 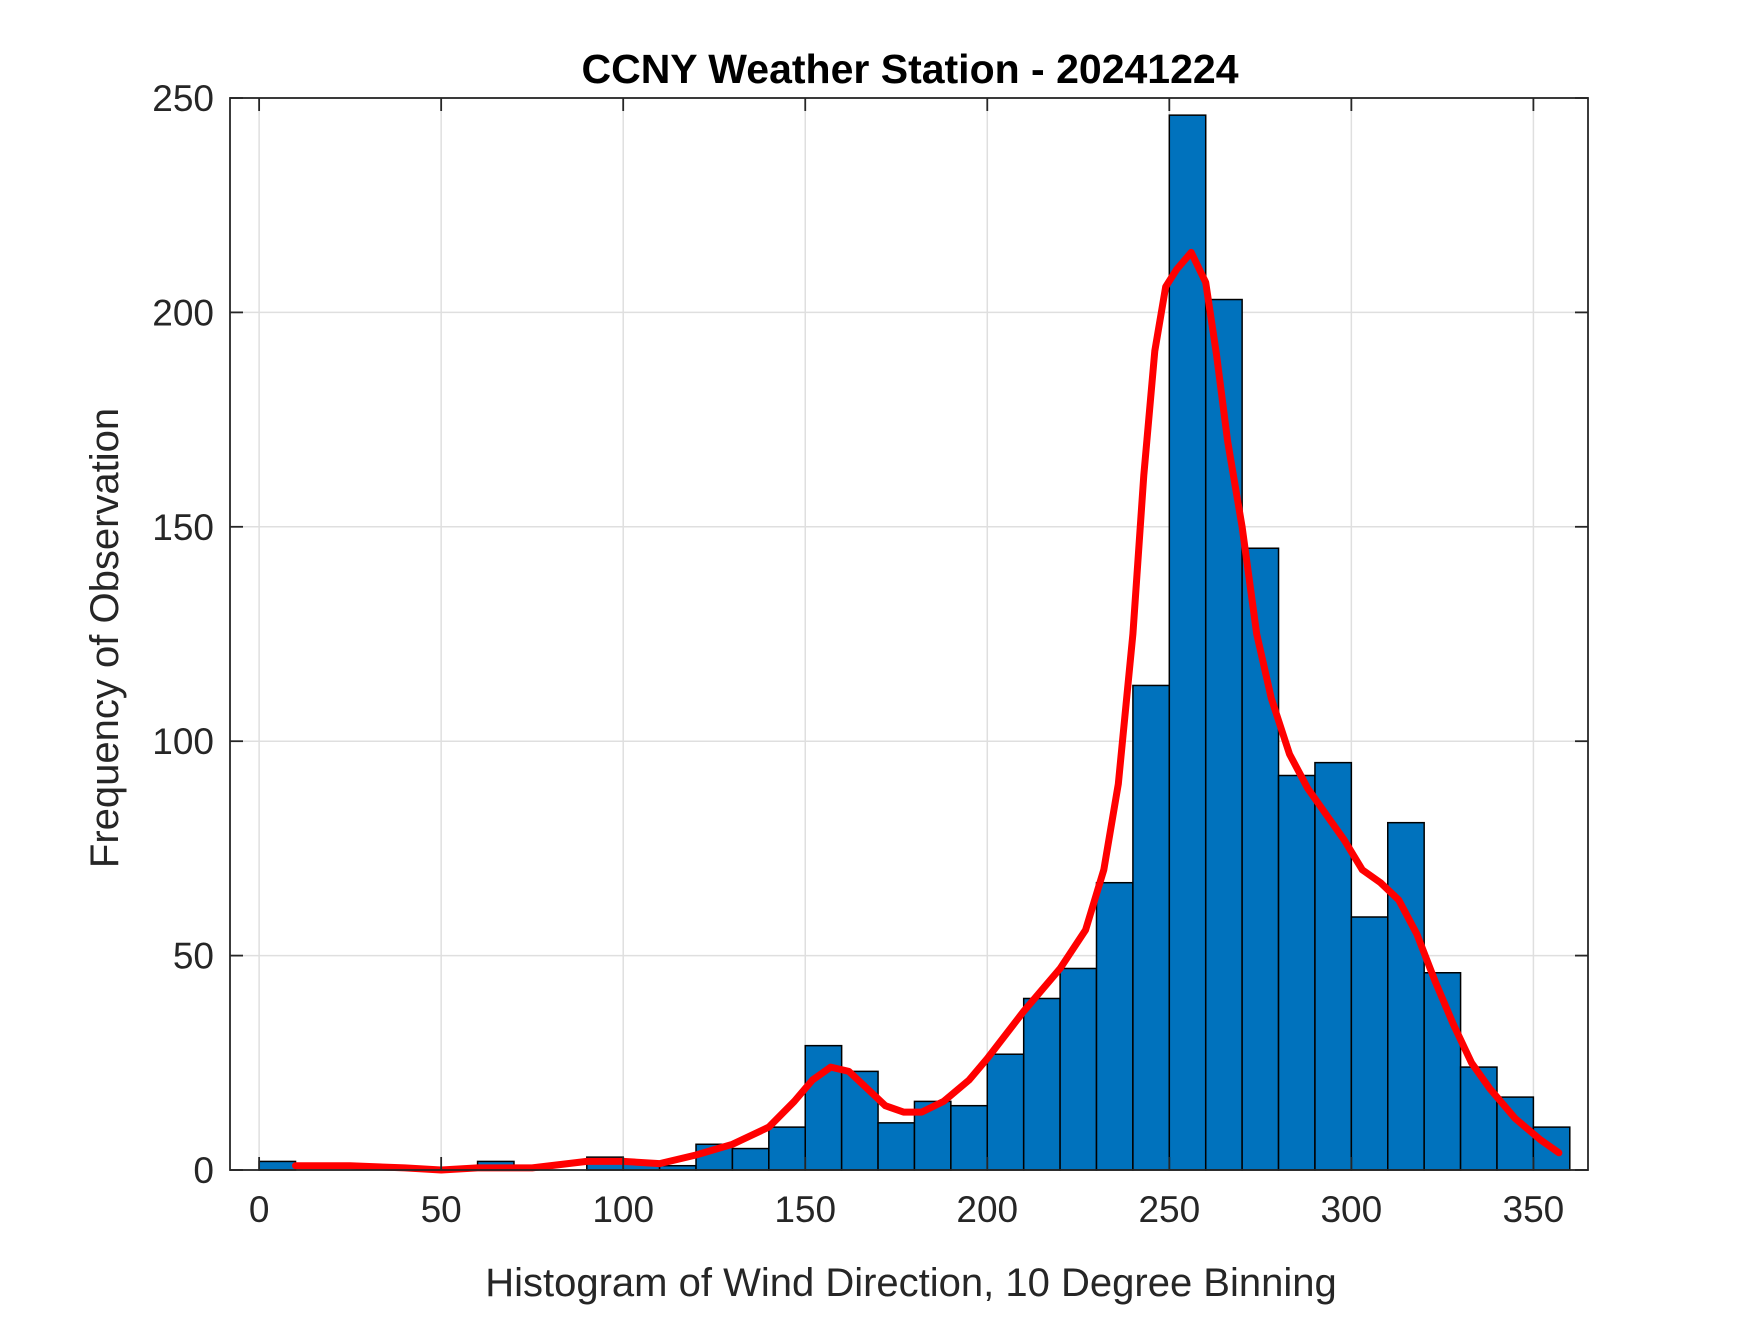 I want to click on x-tick-label-250: 250, so click(x=1169, y=1209).